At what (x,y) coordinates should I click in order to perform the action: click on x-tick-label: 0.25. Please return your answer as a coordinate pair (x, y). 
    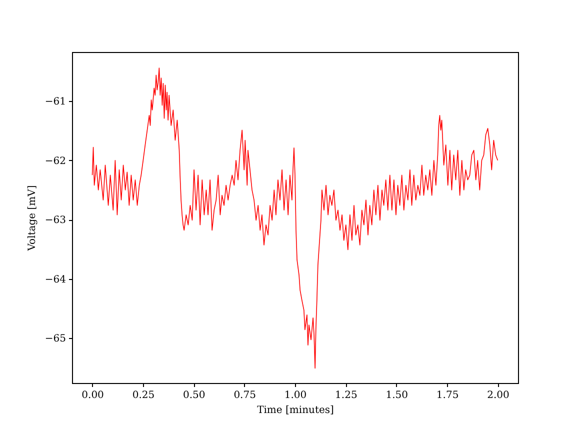
    Looking at the image, I should click on (143, 395).